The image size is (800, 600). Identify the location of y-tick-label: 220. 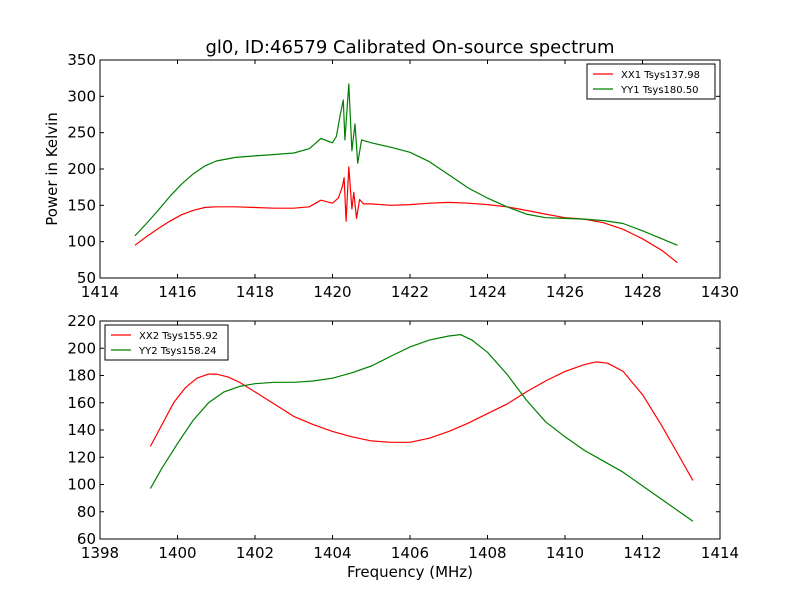
(81, 321).